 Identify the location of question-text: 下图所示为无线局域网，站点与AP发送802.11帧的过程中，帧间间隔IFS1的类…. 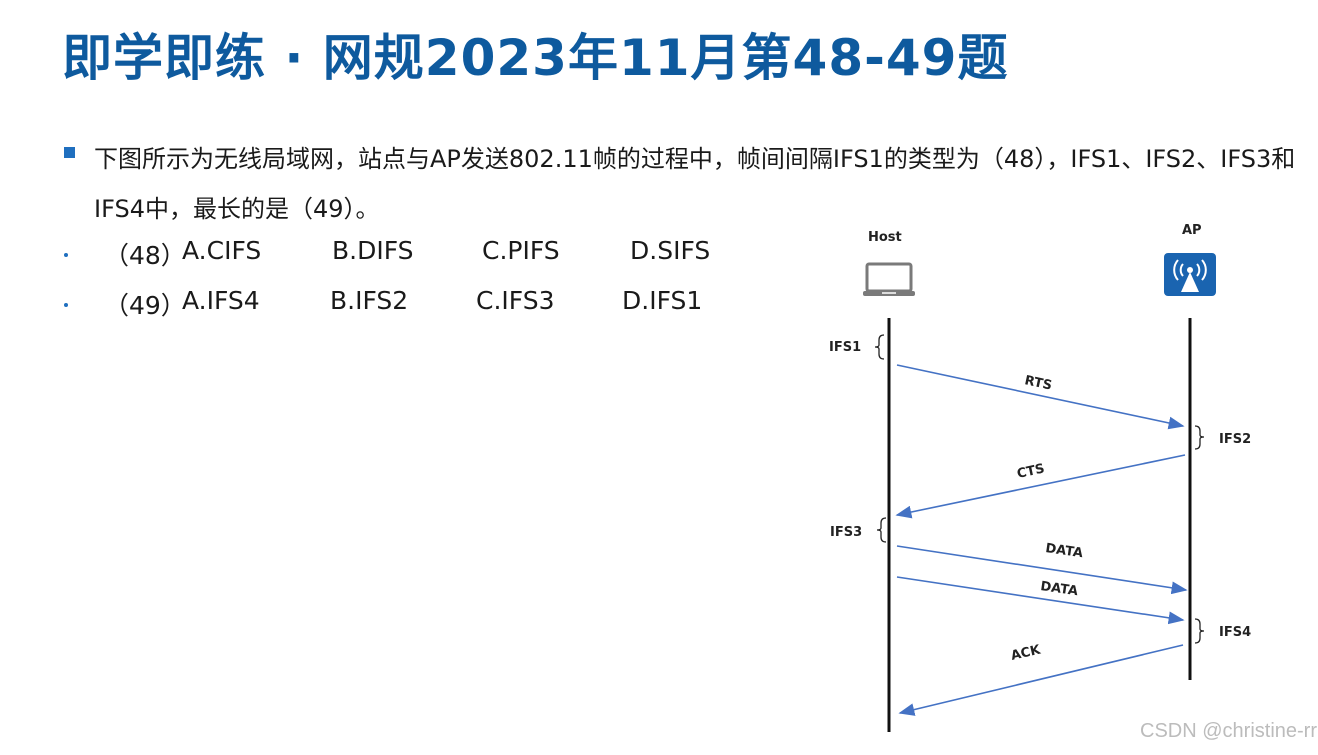
(695, 184).